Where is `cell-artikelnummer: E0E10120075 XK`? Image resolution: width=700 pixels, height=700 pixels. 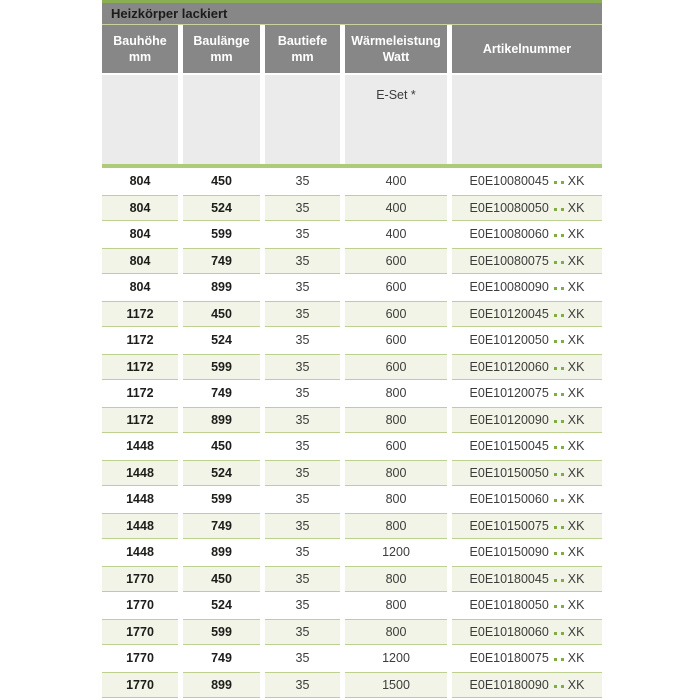
cell-artikelnummer: E0E10120075 XK is located at coordinates (527, 393).